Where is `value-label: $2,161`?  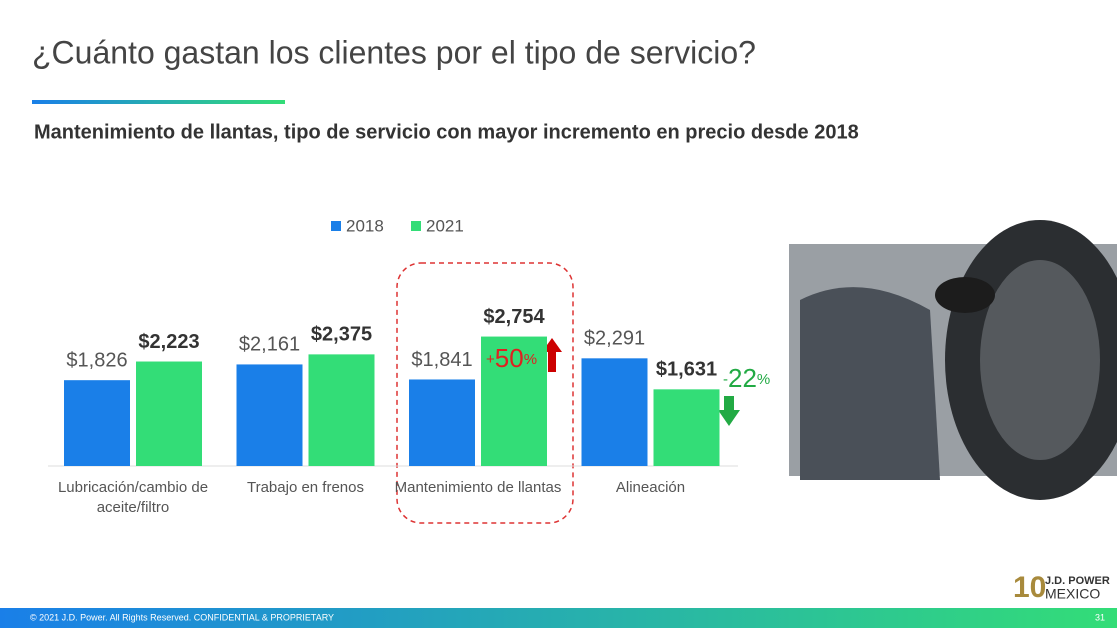
value-label: $2,161 is located at coordinates (269, 345).